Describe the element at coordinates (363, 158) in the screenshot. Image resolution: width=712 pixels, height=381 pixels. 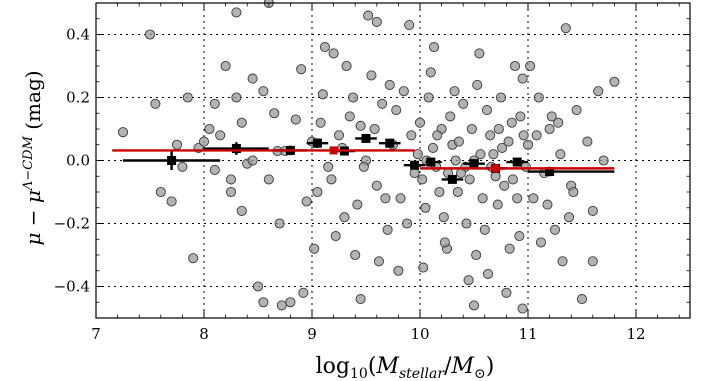
I see `binned-series` at that location.